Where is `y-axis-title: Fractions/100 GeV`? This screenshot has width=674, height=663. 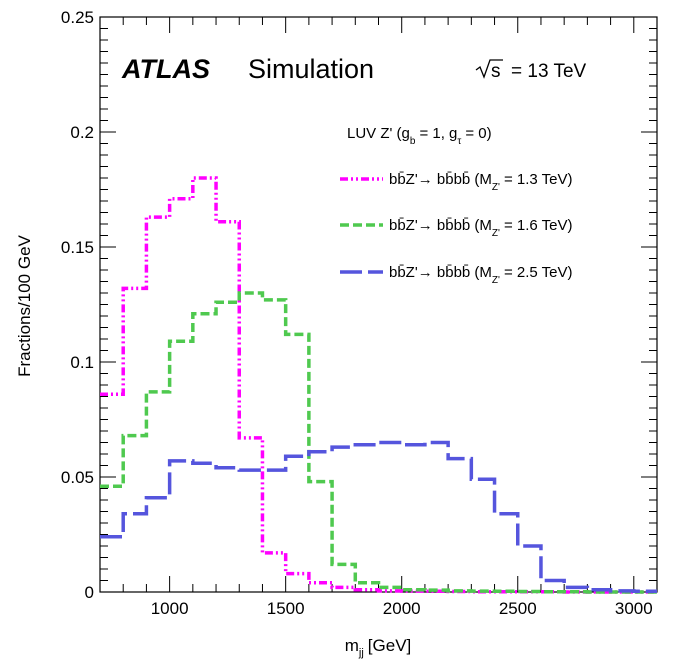
y-axis-title: Fractions/100 GeV is located at coordinates (24, 305).